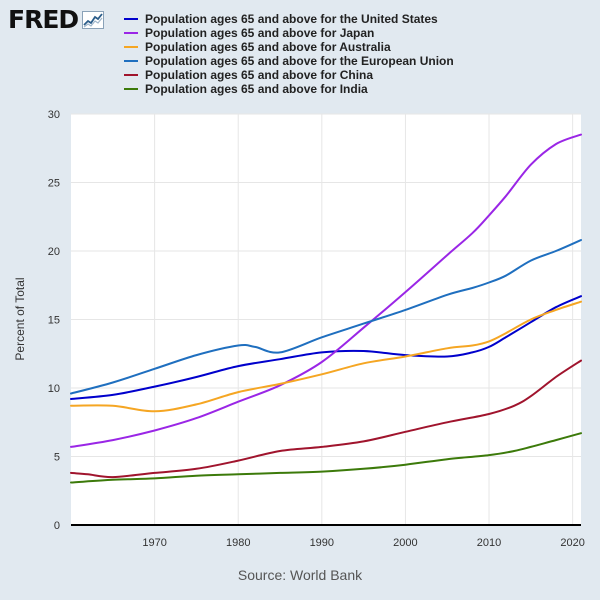 The image size is (600, 600). What do you see at coordinates (93, 20) in the screenshot?
I see `trend-chart-icon` at bounding box center [93, 20].